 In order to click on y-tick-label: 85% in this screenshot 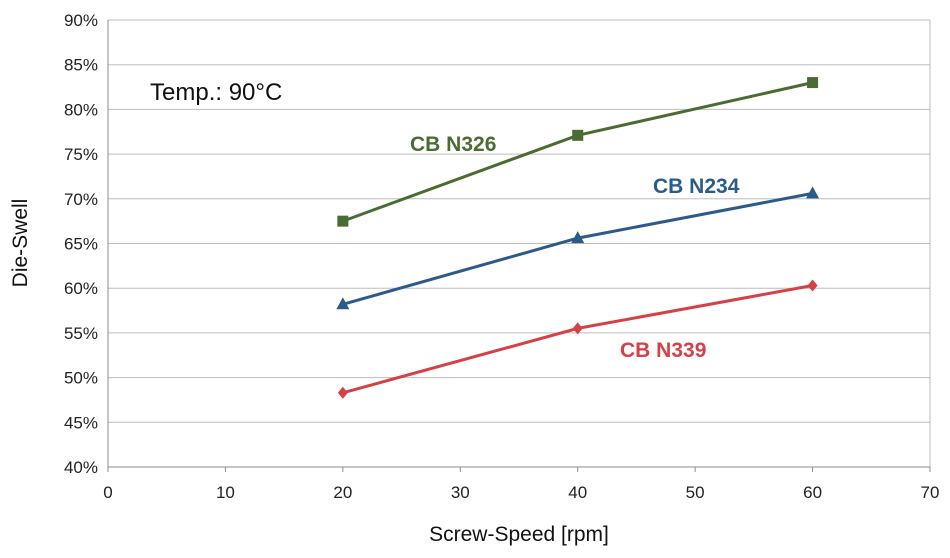, I will do `click(81, 65)`.